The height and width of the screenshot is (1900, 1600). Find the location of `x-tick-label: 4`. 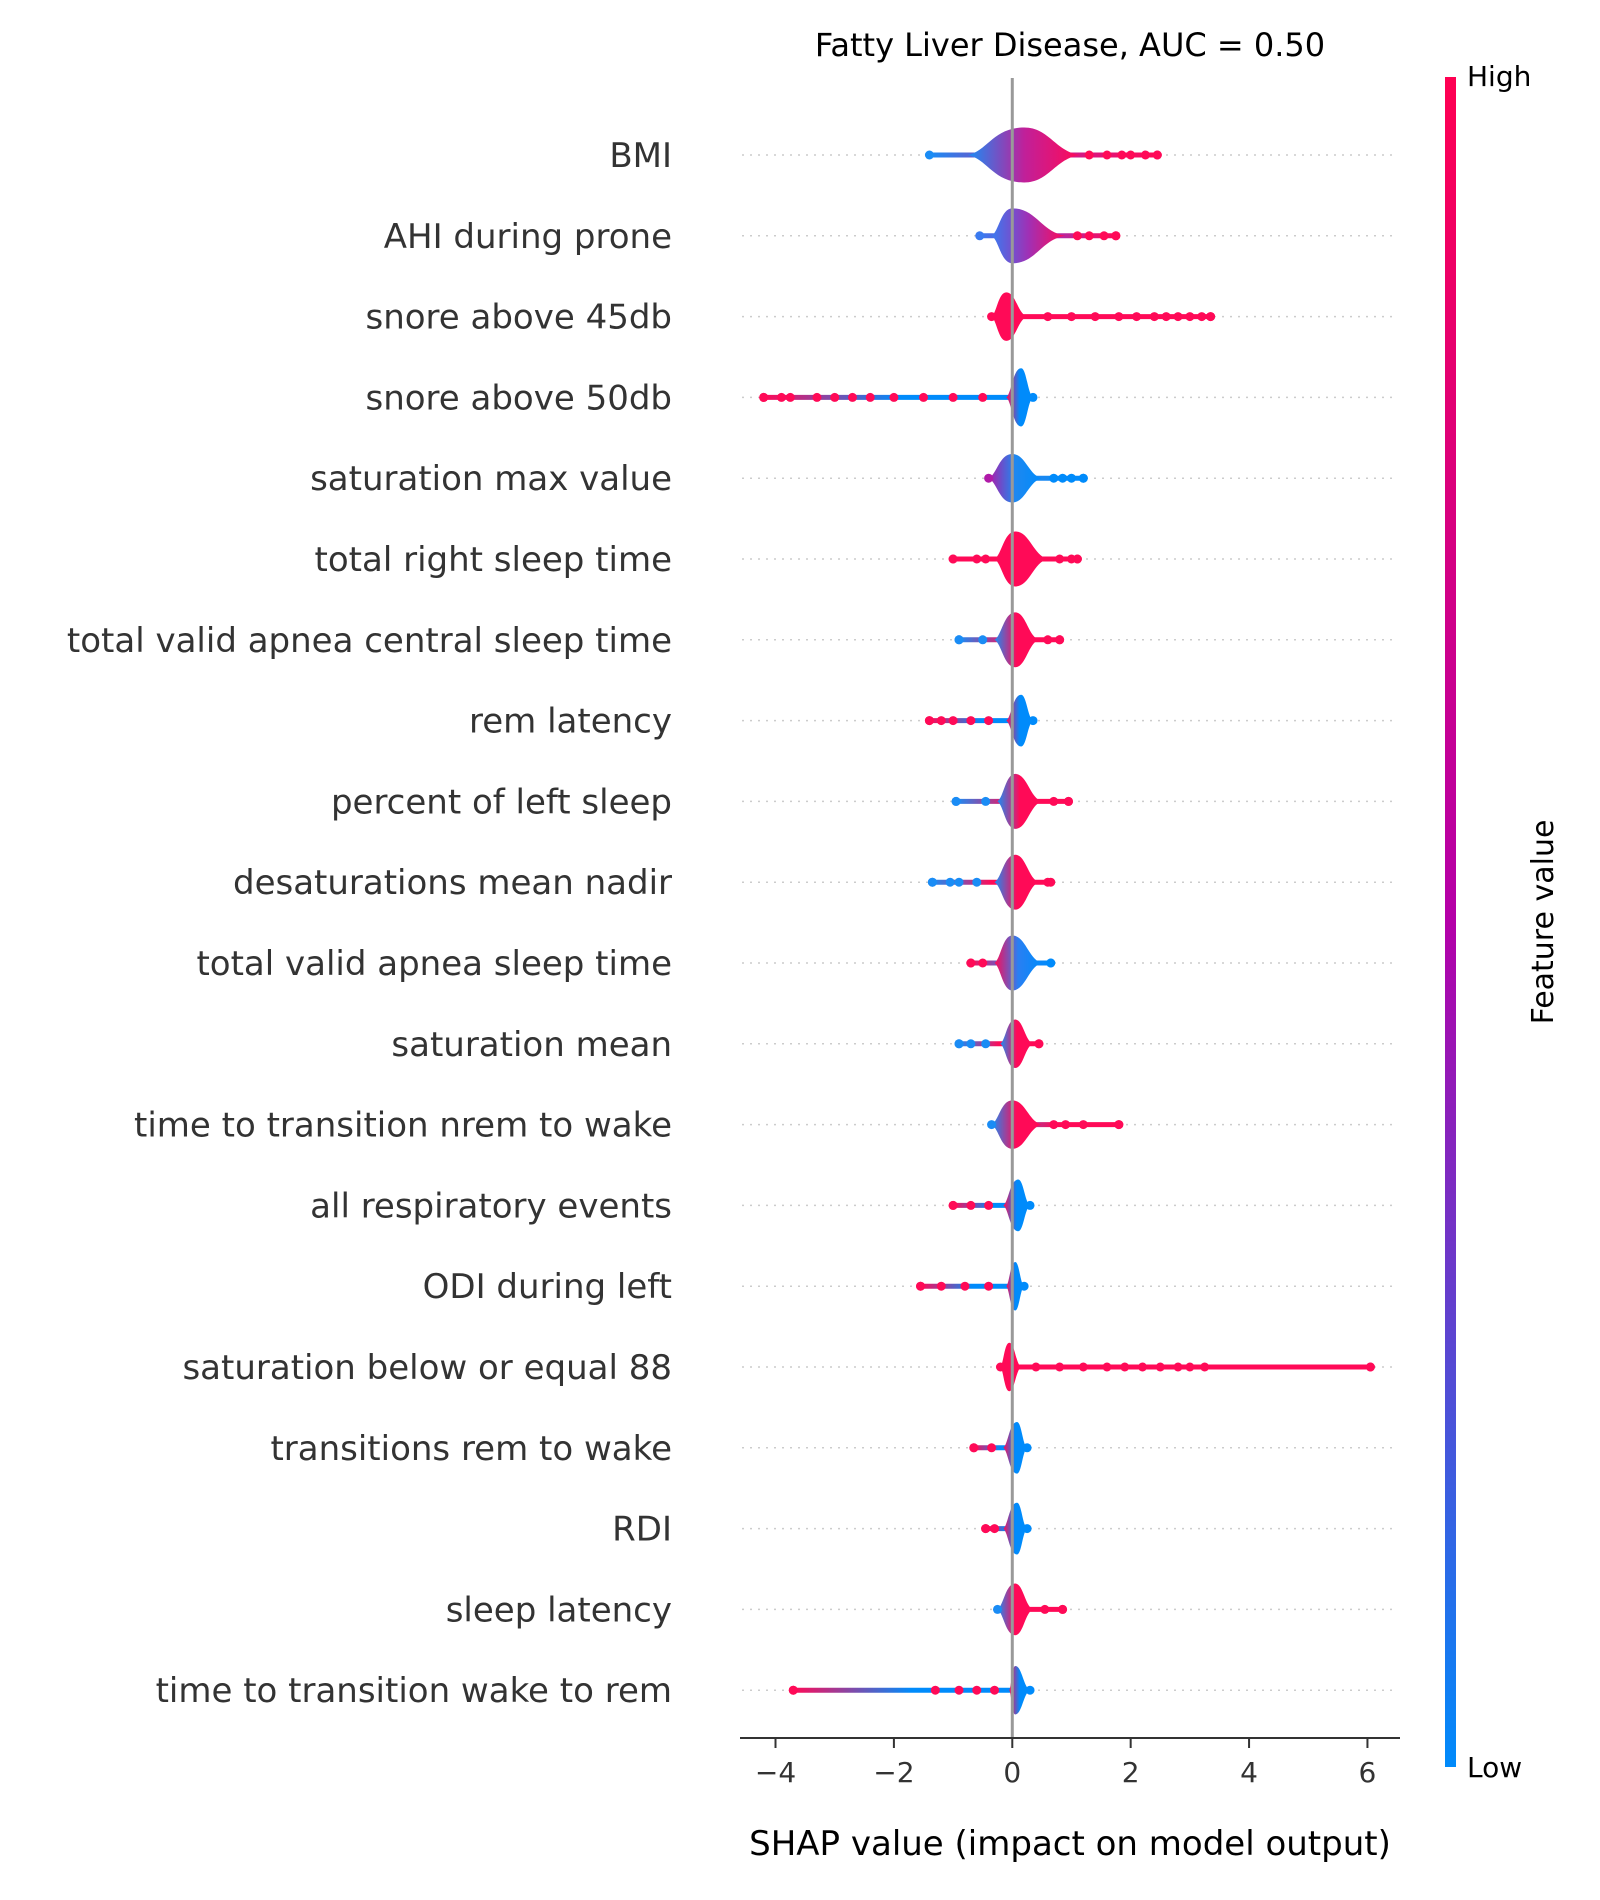

x-tick-label: 4 is located at coordinates (1249, 1772).